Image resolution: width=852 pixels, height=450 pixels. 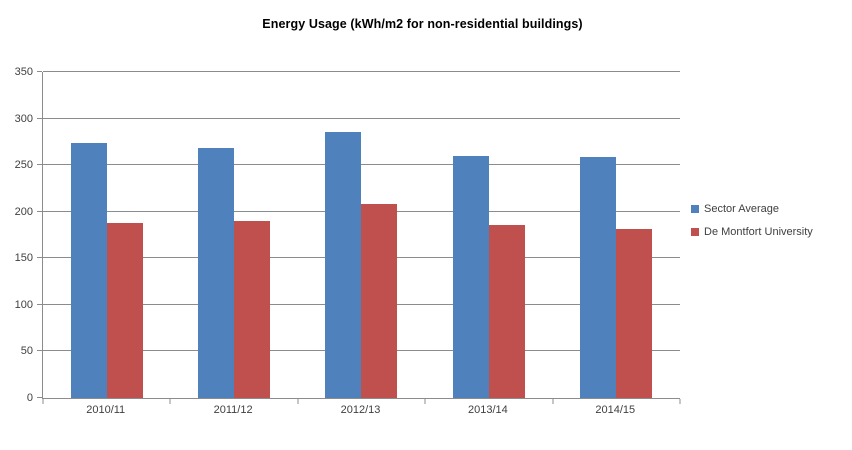 I want to click on y-axis-label-250: 250, so click(x=23, y=165).